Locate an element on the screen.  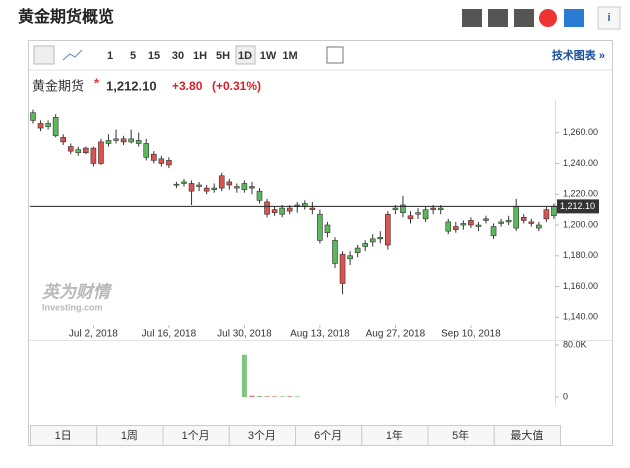
price-tag is located at coordinates (578, 206).